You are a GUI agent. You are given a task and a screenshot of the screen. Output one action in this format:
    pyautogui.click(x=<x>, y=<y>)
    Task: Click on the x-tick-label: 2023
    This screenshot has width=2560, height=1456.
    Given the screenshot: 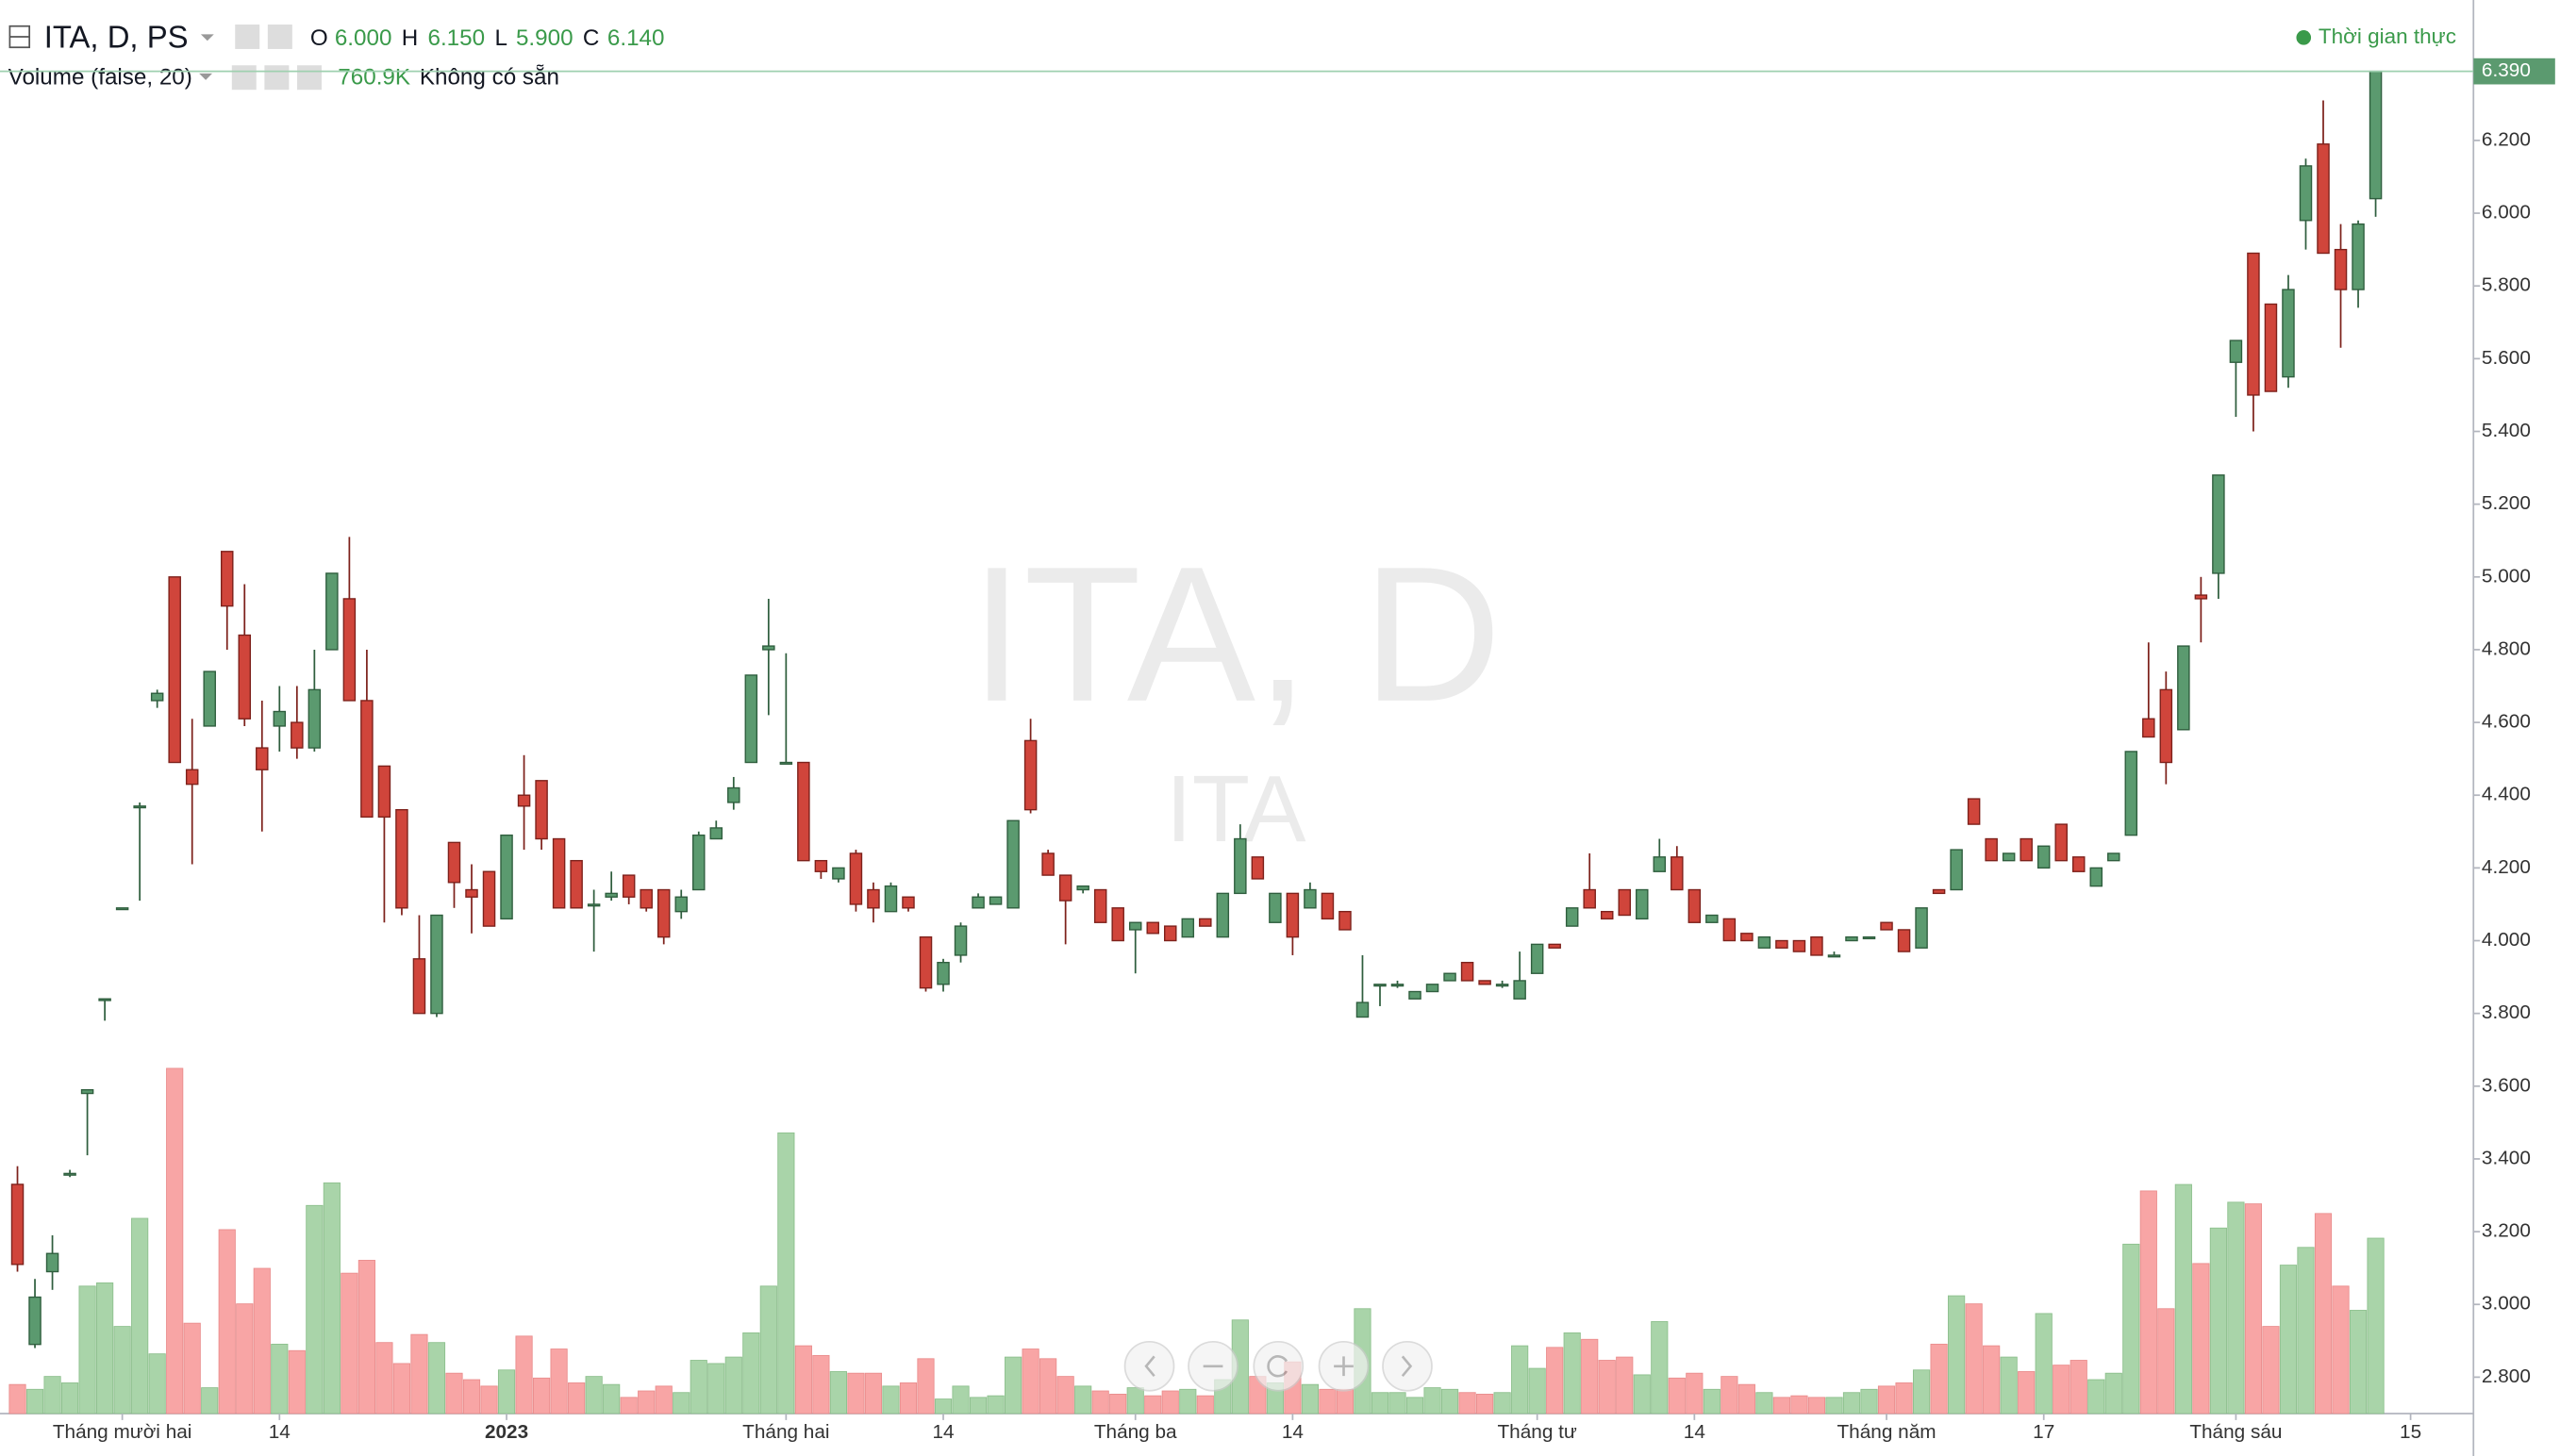 What is the action you would take?
    pyautogui.click(x=506, y=1432)
    